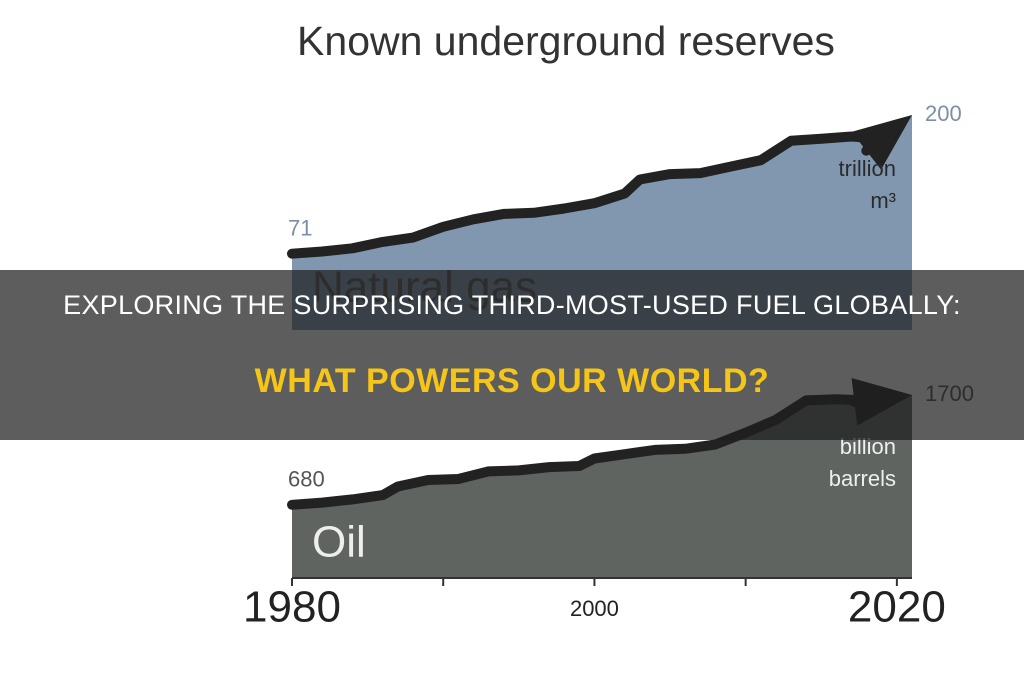 The width and height of the screenshot is (1024, 680). What do you see at coordinates (339, 542) in the screenshot?
I see `series-name: Oil` at bounding box center [339, 542].